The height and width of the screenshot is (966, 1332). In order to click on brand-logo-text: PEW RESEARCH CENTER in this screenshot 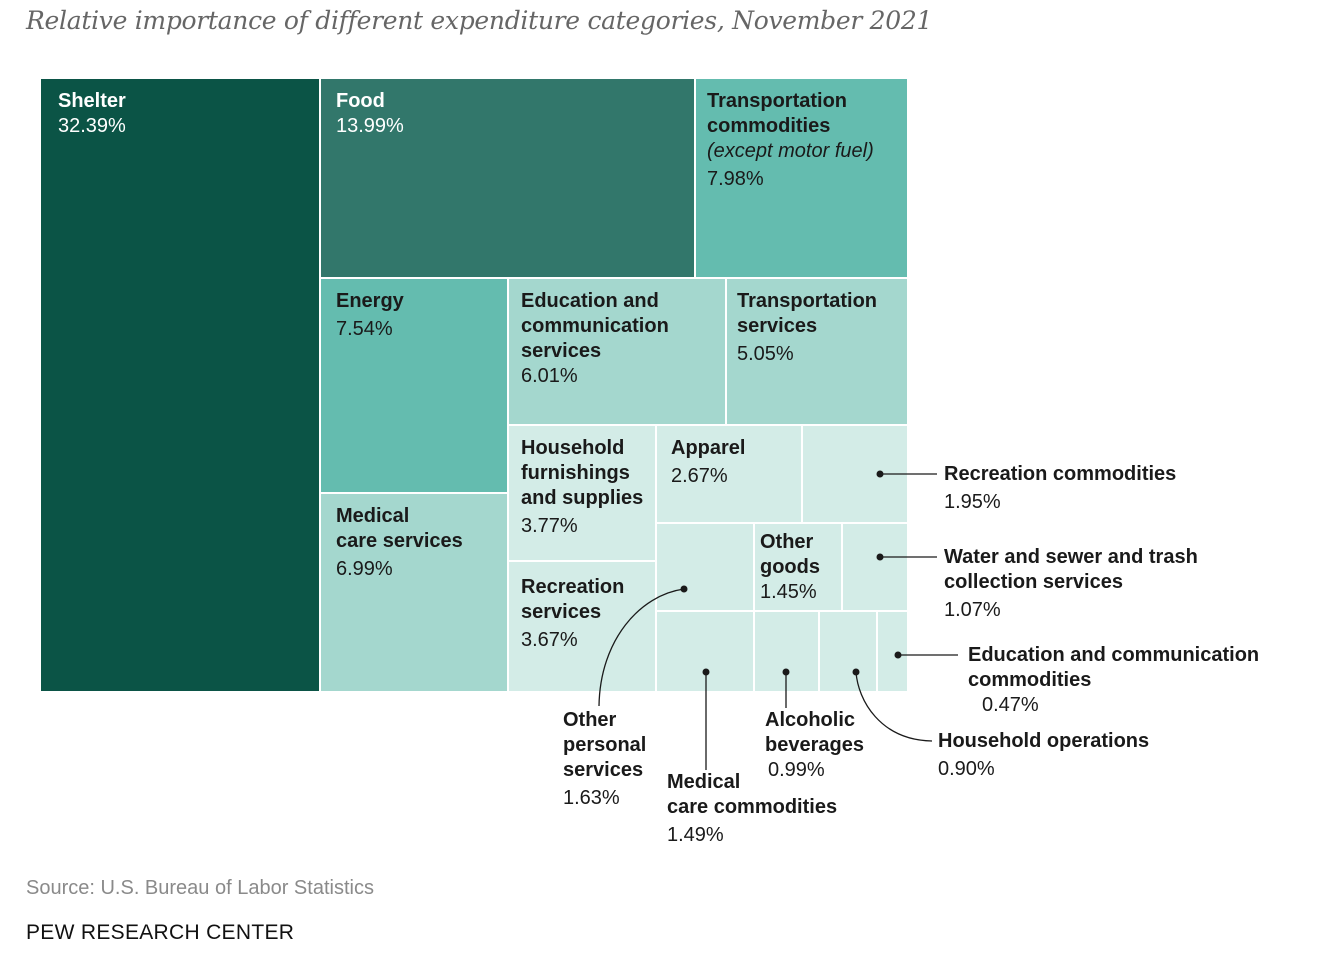, I will do `click(160, 932)`.